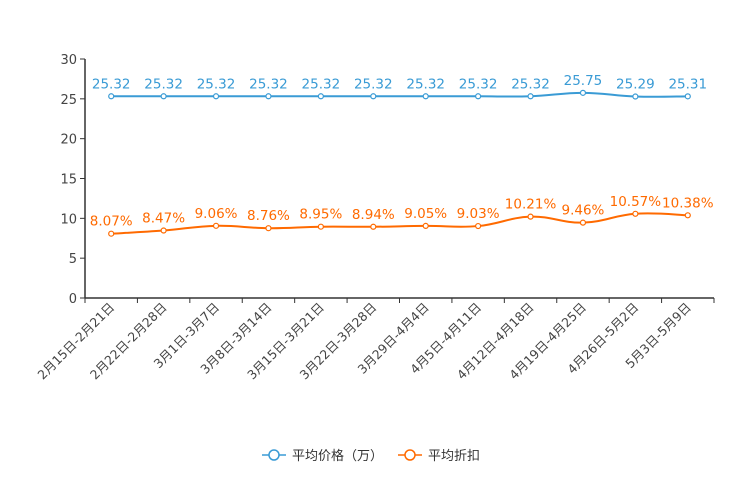 The width and height of the screenshot is (744, 500). What do you see at coordinates (268, 216) in the screenshot?
I see `data-label: 8.76%` at bounding box center [268, 216].